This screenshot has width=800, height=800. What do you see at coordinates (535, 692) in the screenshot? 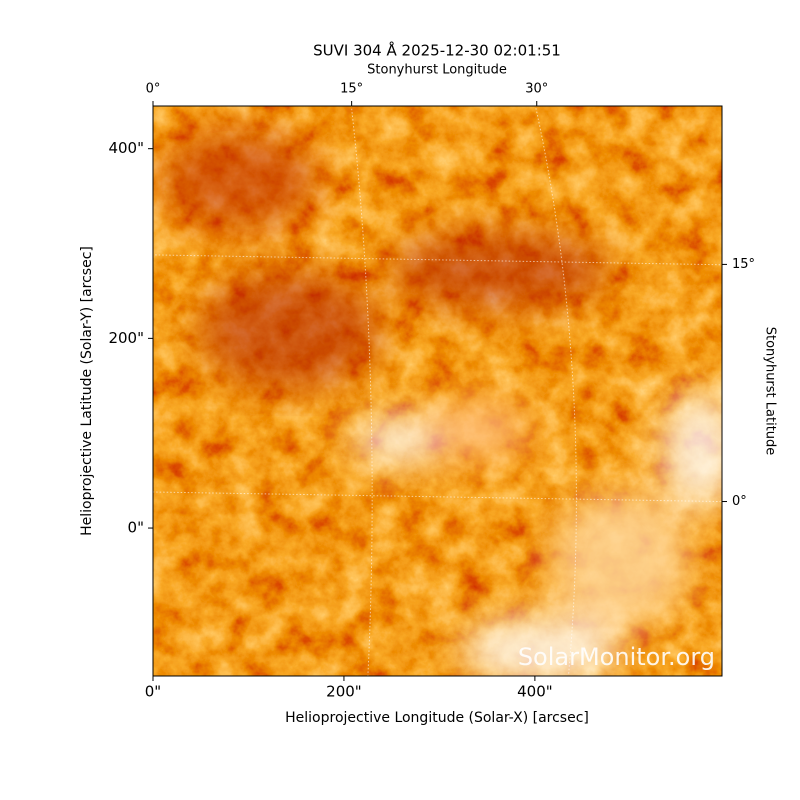
I see `x-tick-label: 400"` at bounding box center [535, 692].